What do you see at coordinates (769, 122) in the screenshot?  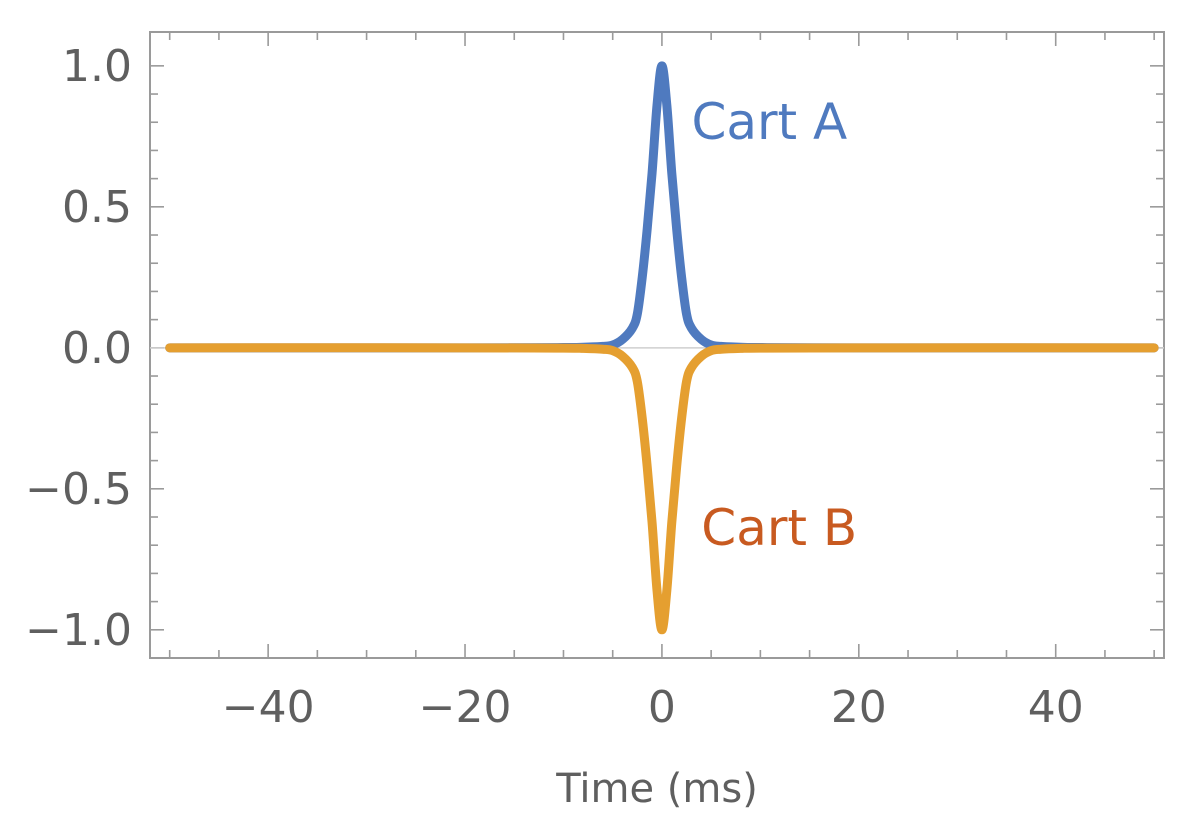 I see `series-label-cart-a: Cart A` at bounding box center [769, 122].